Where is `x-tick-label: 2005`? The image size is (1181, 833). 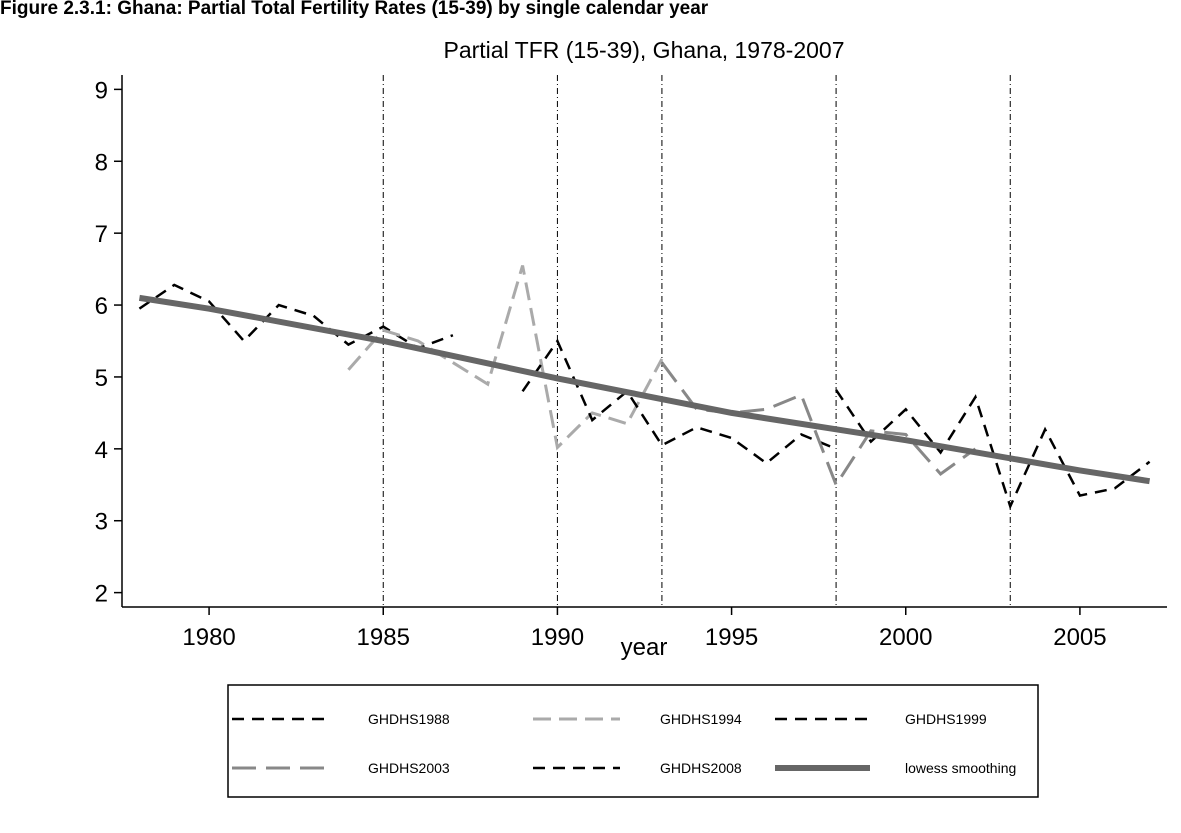
x-tick-label: 2005 is located at coordinates (1079, 637).